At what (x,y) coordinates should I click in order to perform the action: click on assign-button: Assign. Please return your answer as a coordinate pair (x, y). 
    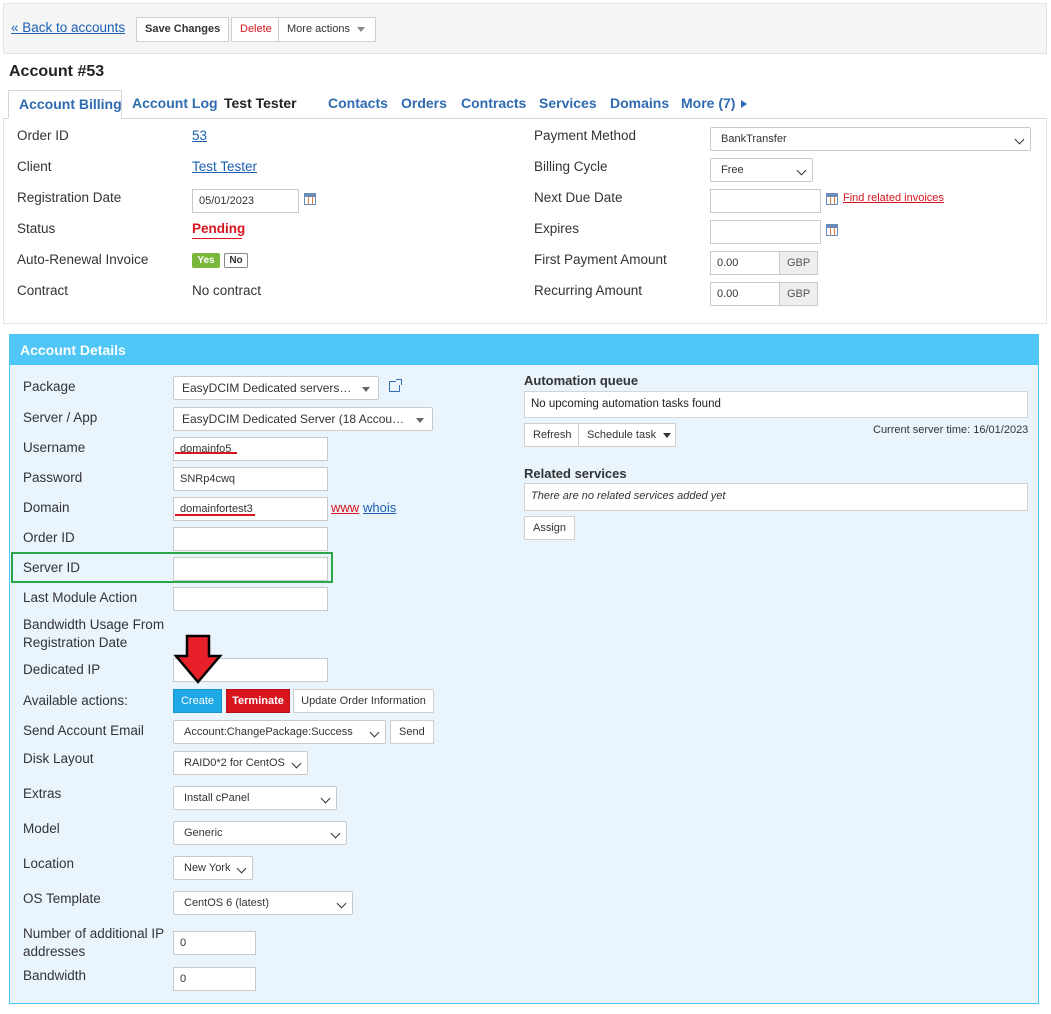
    Looking at the image, I should click on (550, 528).